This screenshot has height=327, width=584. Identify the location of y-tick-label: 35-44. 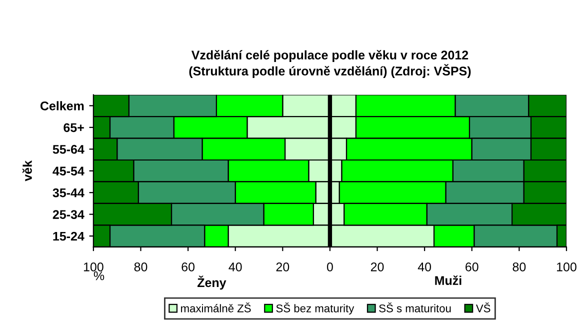
(68, 193).